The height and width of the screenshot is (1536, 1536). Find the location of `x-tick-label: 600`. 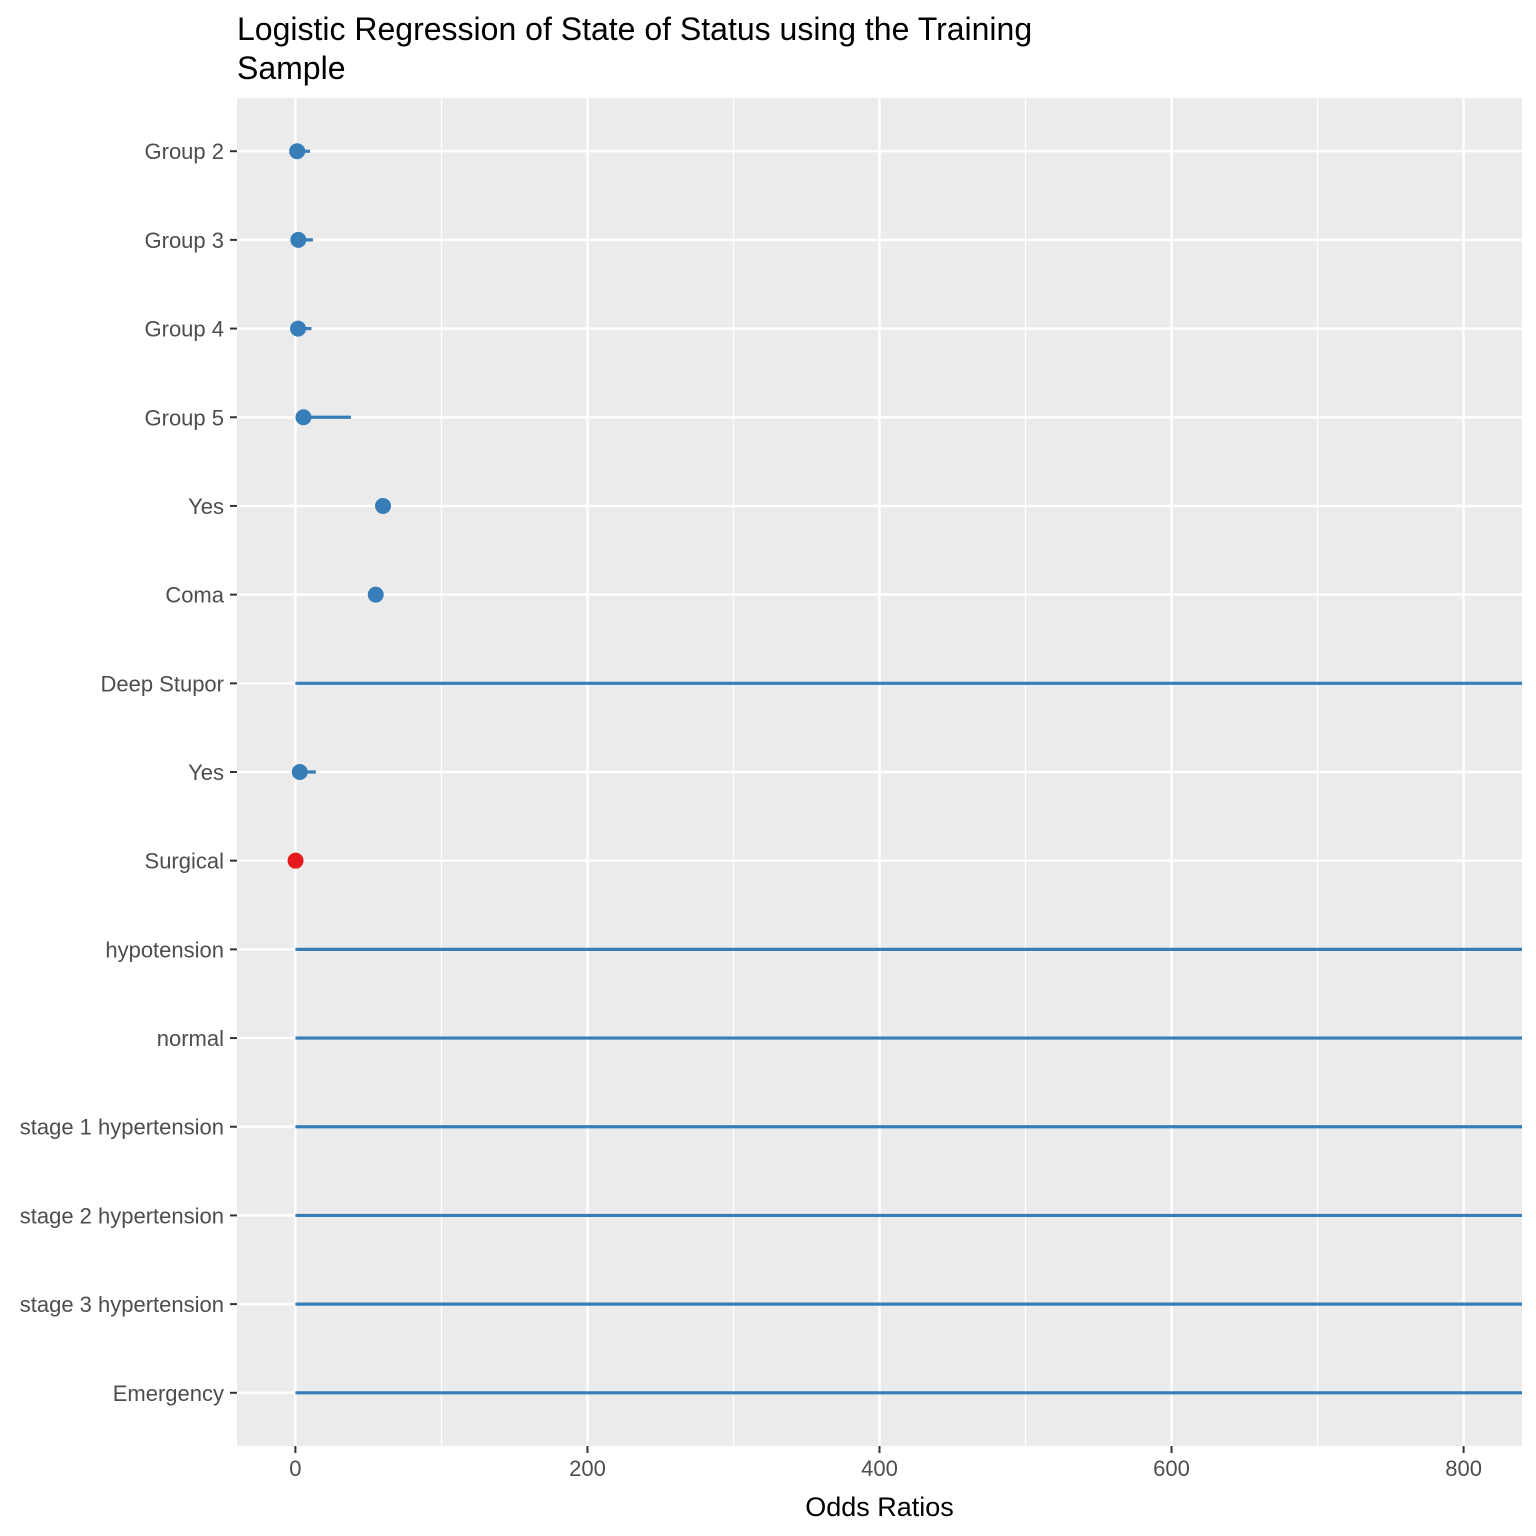

x-tick-label: 600 is located at coordinates (1171, 1468).